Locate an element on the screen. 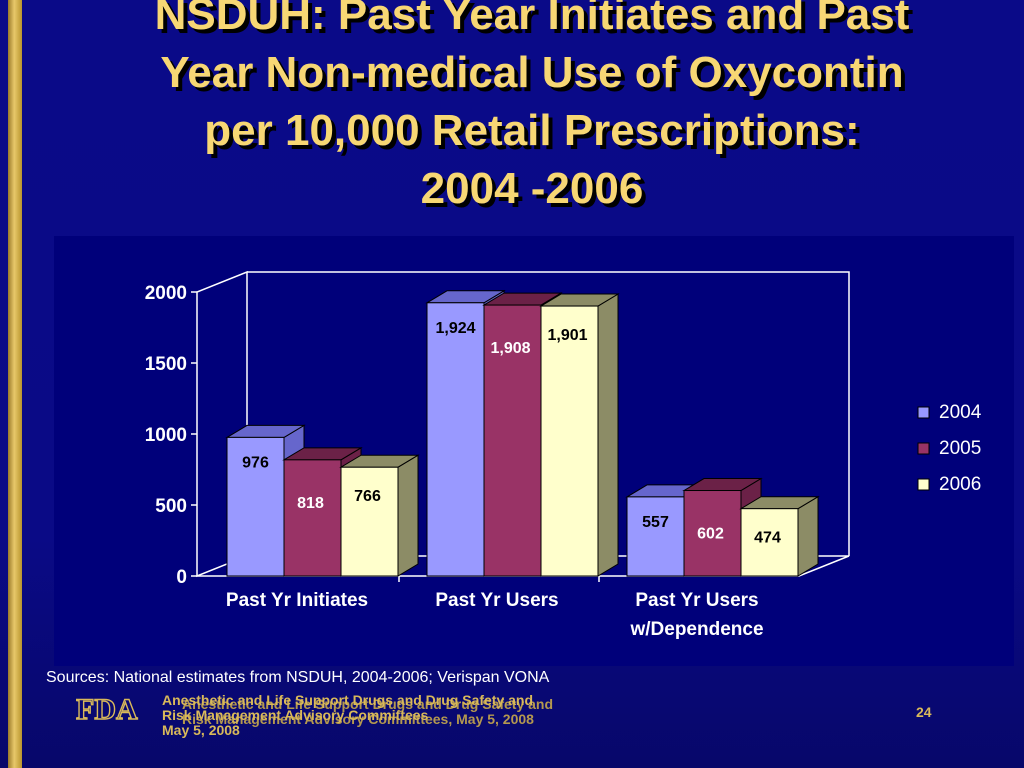 Image resolution: width=1024 pixels, height=768 pixels. data-label: 602 is located at coordinates (710, 534).